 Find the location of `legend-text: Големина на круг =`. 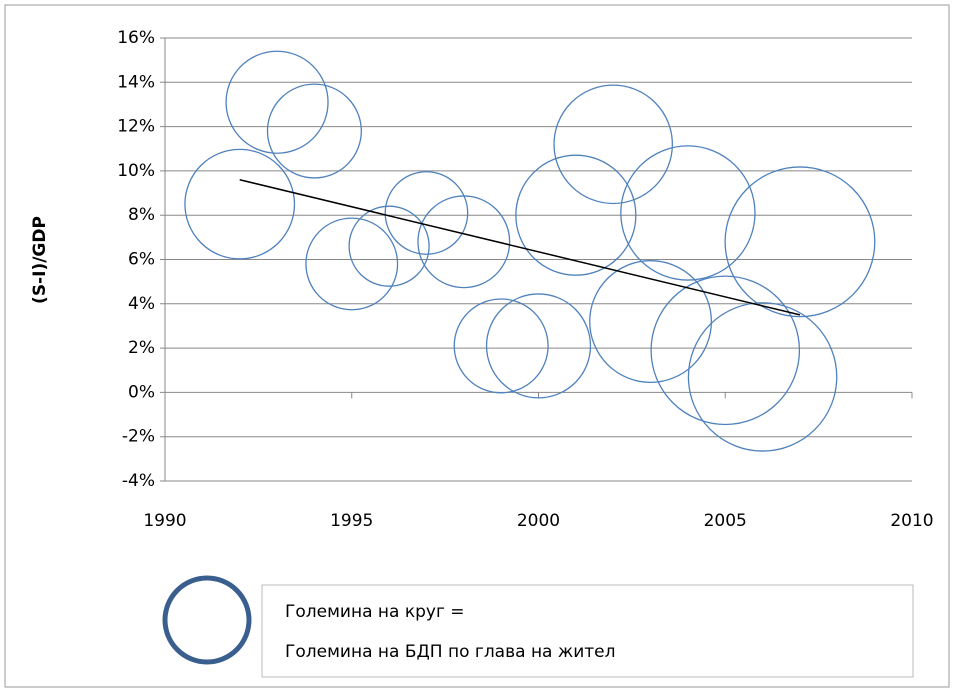

legend-text: Големина на круг = is located at coordinates (375, 612).